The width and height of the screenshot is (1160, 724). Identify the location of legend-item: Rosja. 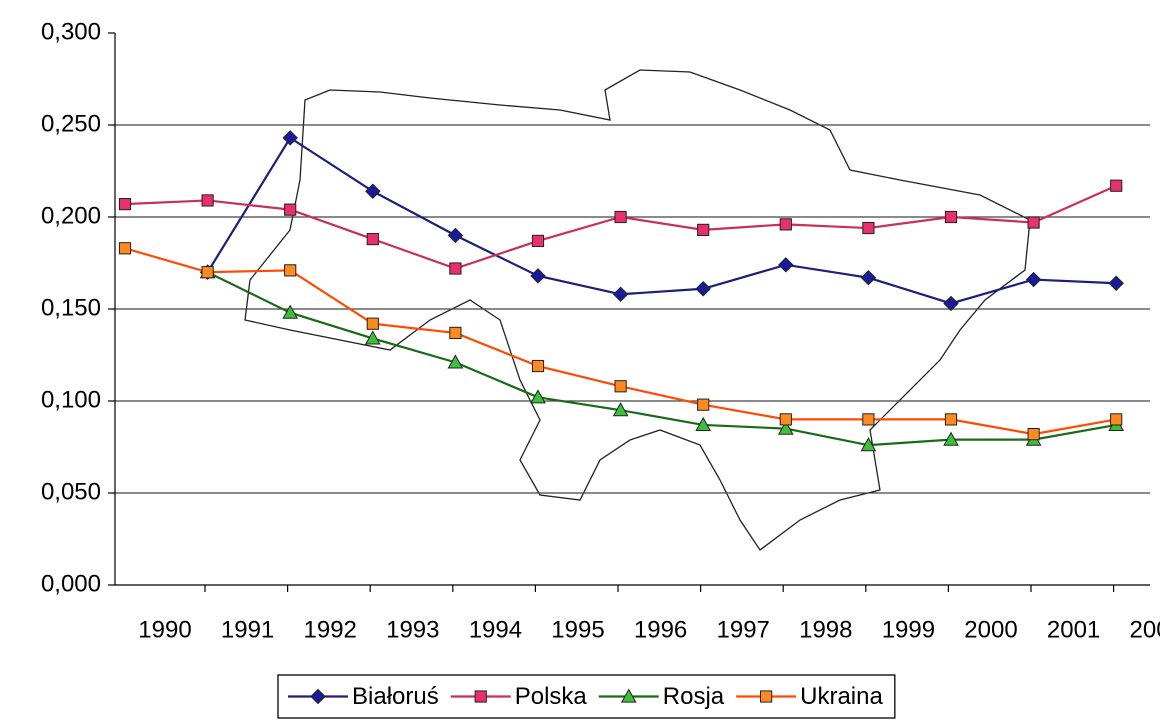
(661, 696).